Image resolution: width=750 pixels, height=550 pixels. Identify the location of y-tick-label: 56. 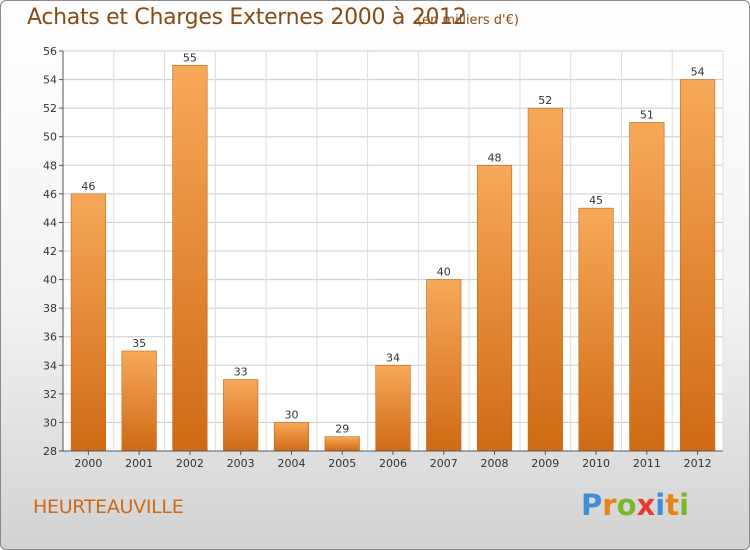
(50, 51).